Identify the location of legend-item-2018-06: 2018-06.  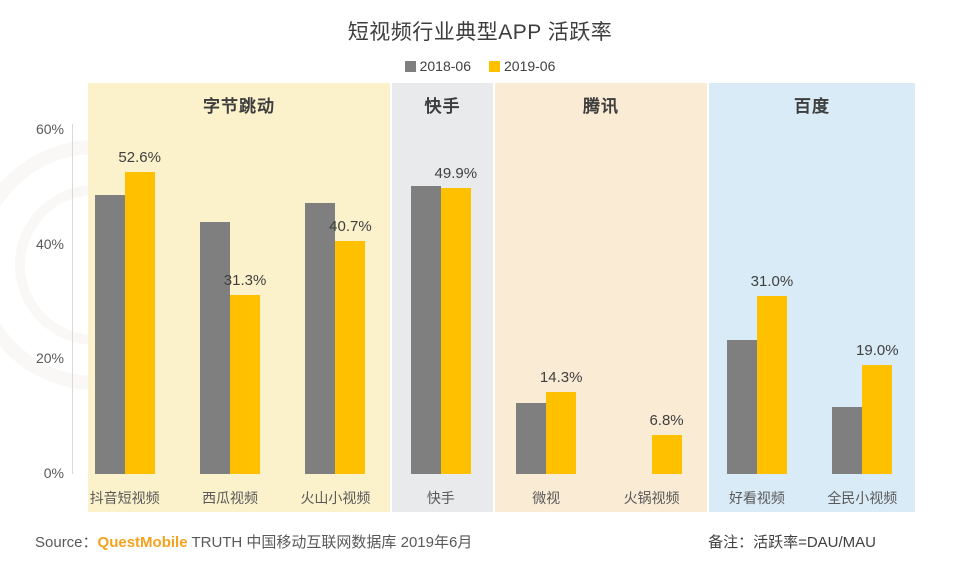
(437, 66).